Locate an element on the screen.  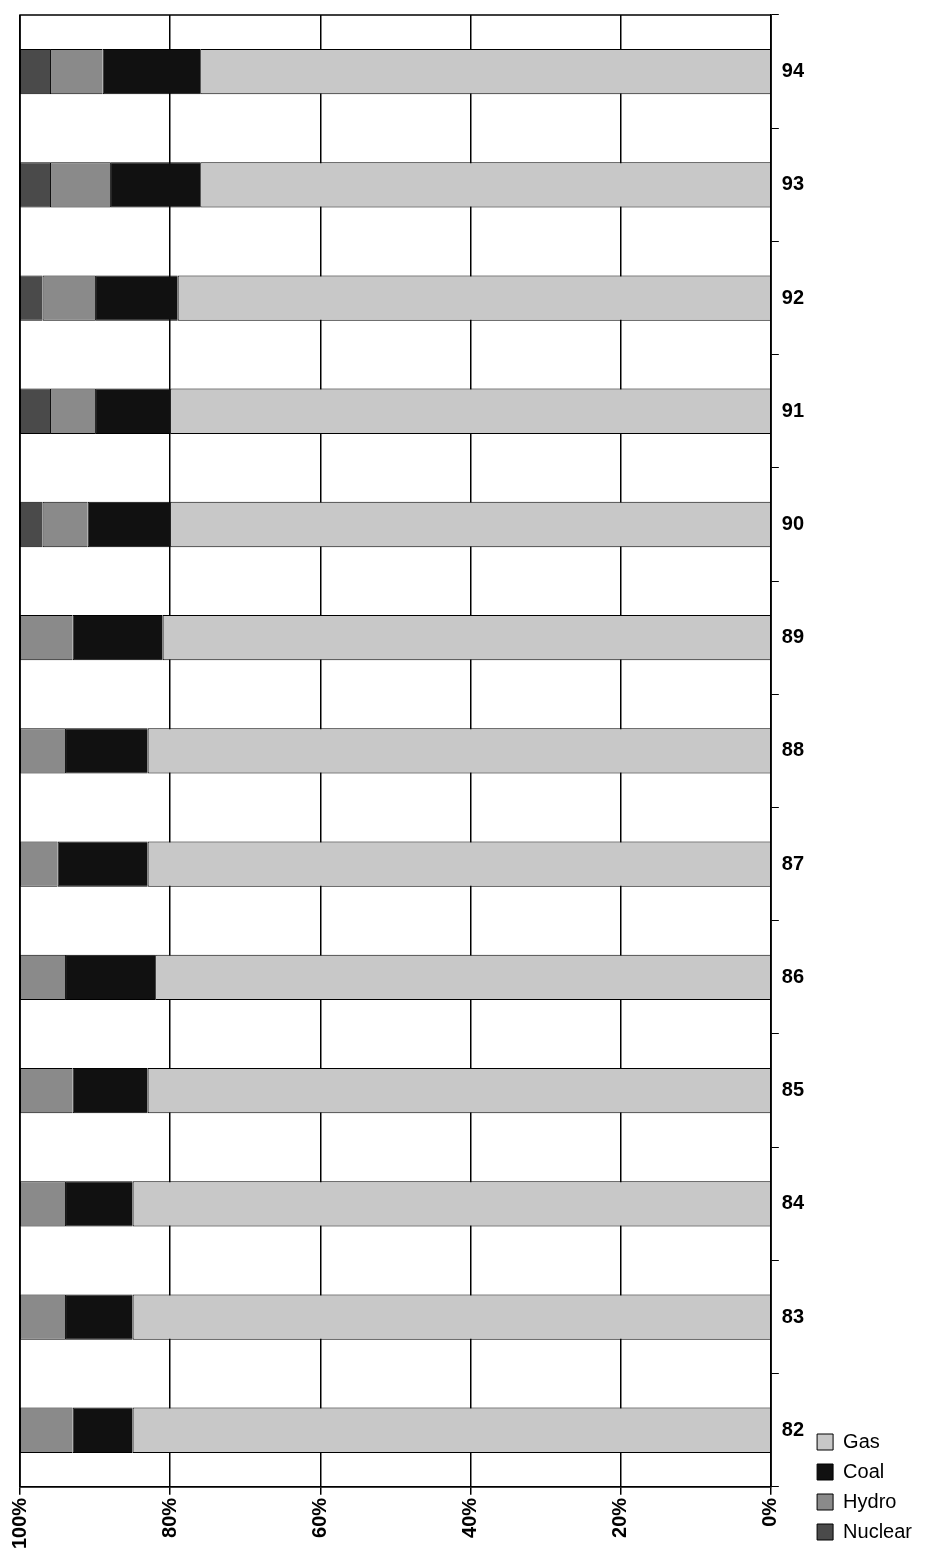
legend-label: Coal is located at coordinates (864, 1470).